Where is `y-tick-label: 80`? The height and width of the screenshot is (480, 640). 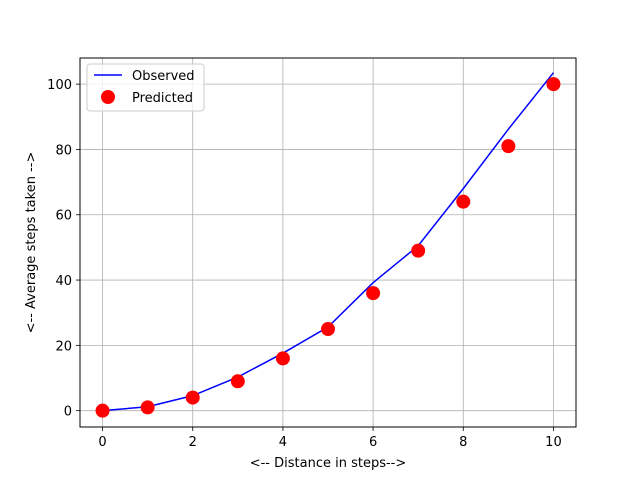
y-tick-label: 80 is located at coordinates (63, 150).